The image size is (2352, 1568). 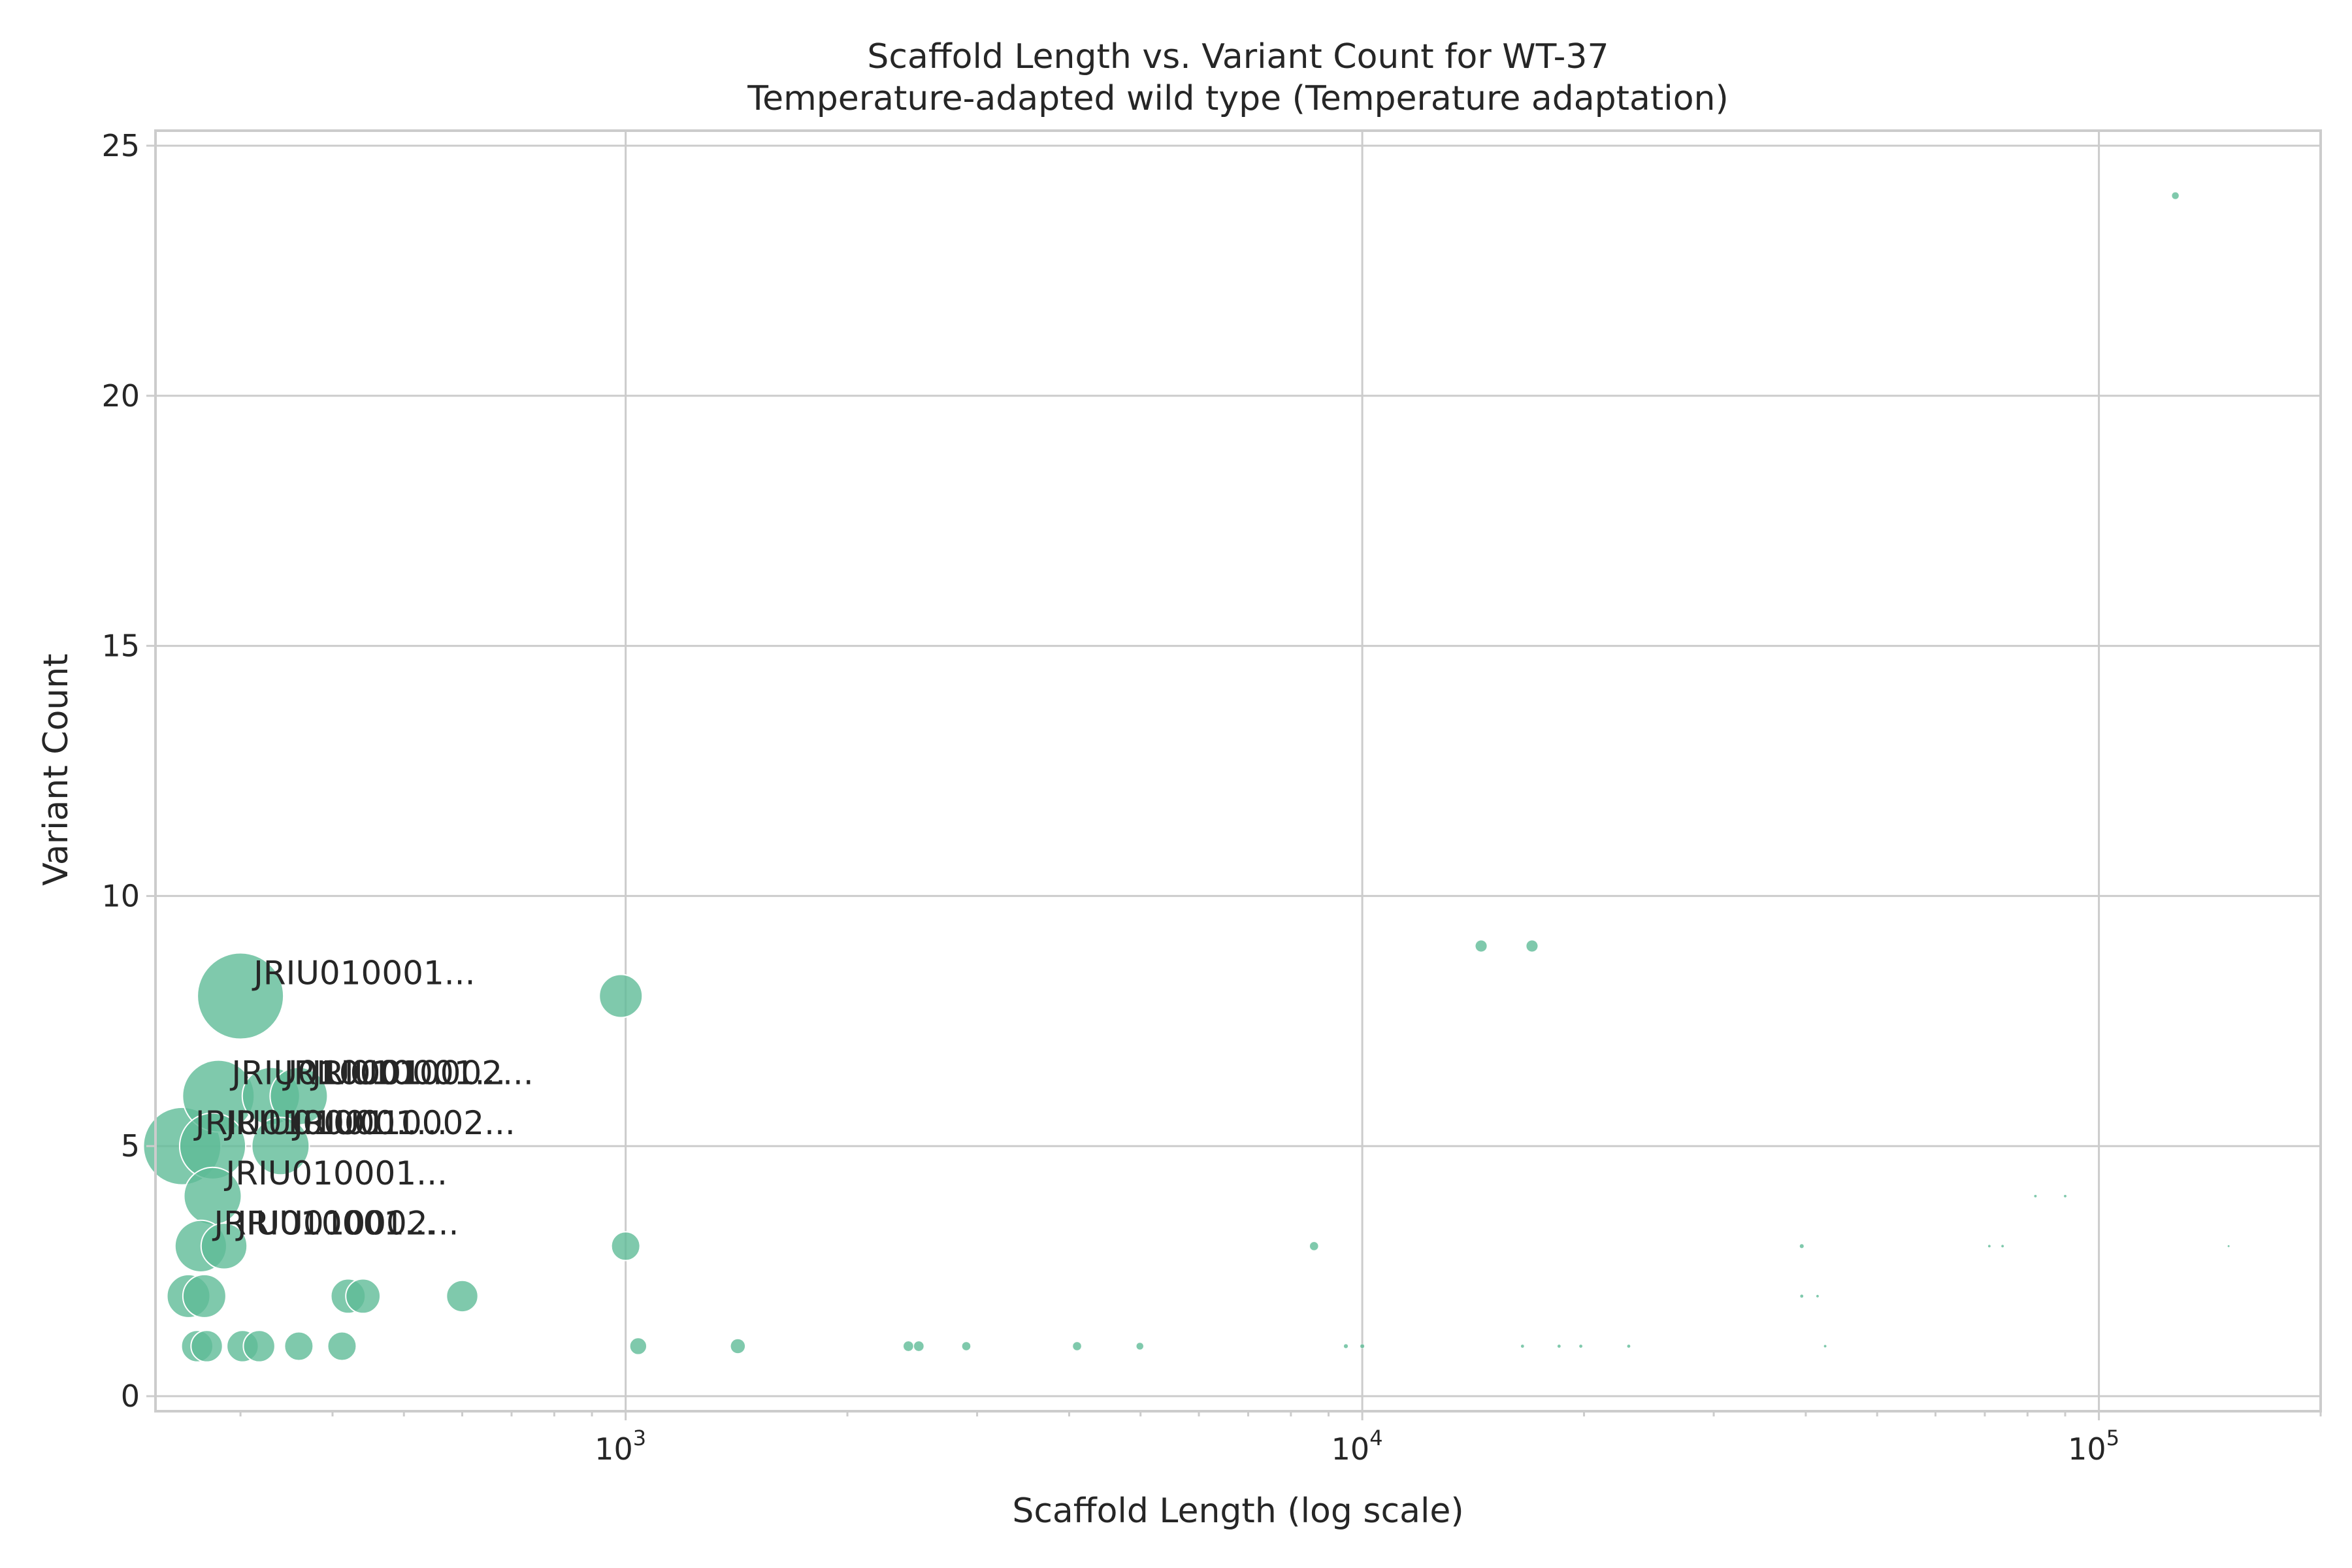 What do you see at coordinates (120, 145) in the screenshot?
I see `y-tick-label: 25` at bounding box center [120, 145].